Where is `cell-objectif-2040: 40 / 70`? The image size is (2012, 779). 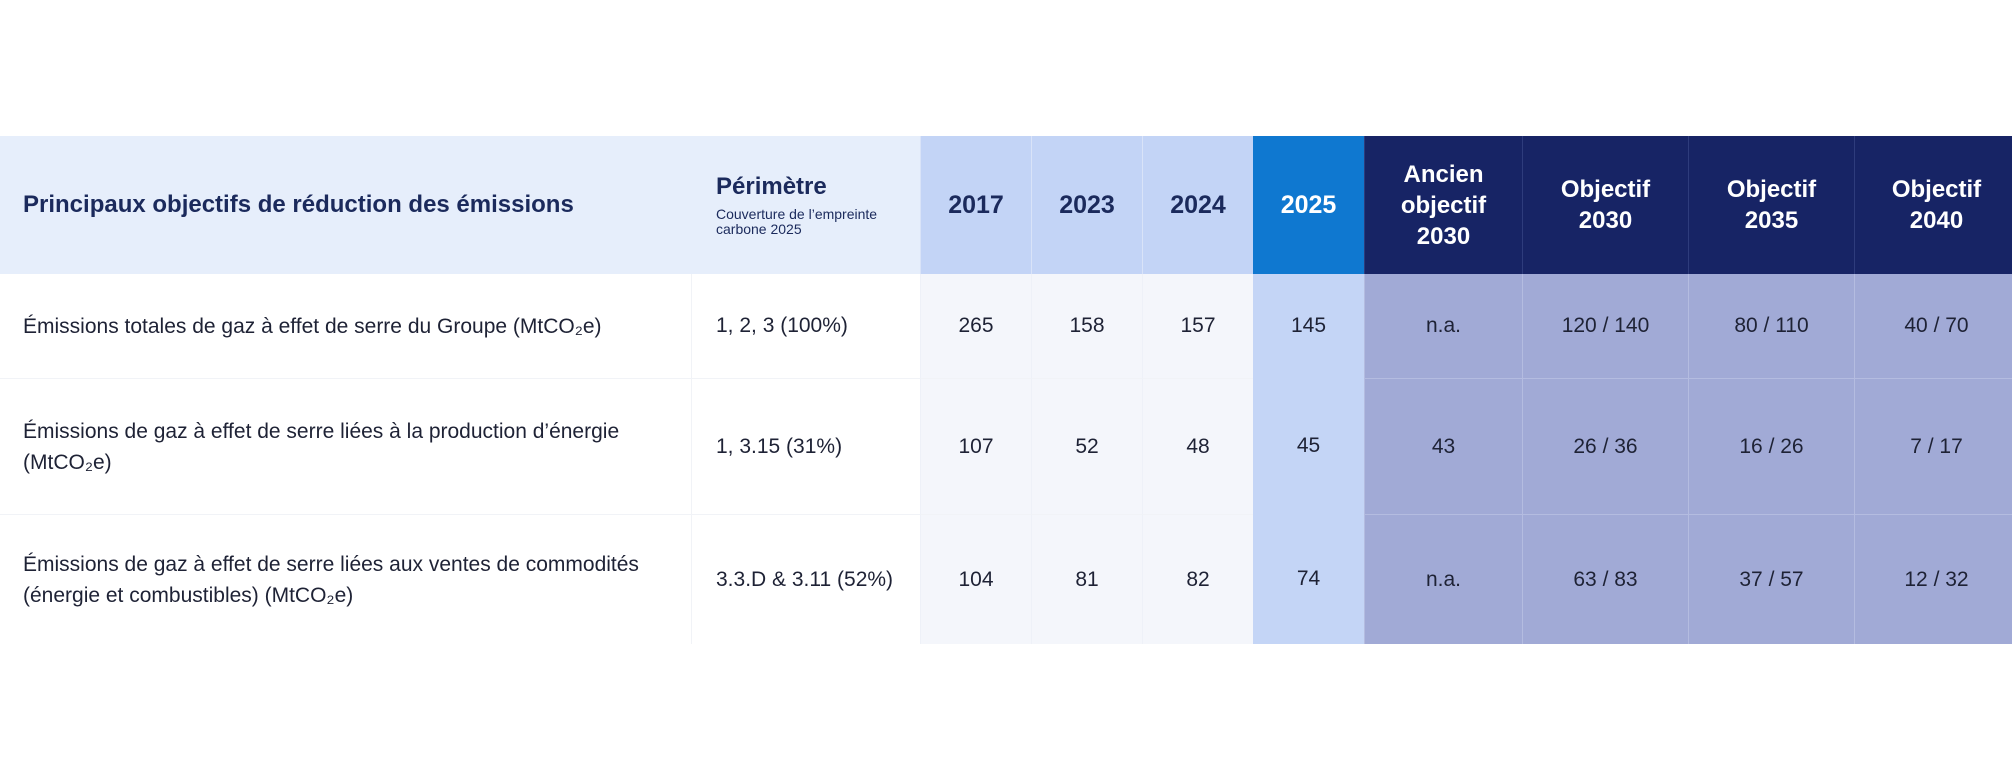
cell-objectif-2040: 40 / 70 is located at coordinates (1933, 326).